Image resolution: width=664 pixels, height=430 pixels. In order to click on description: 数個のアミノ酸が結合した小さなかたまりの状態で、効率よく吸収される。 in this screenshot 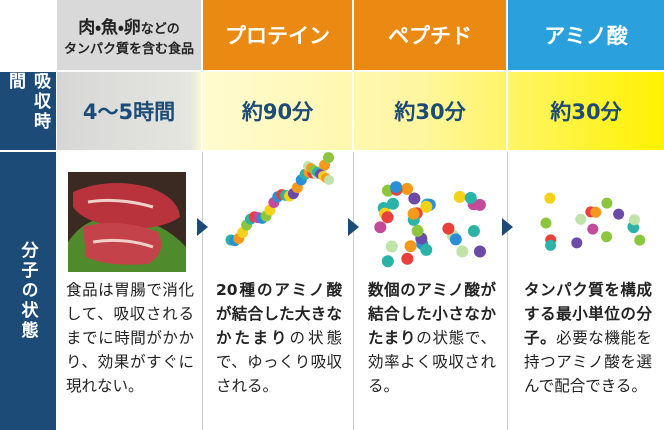, I will do `click(432, 338)`.